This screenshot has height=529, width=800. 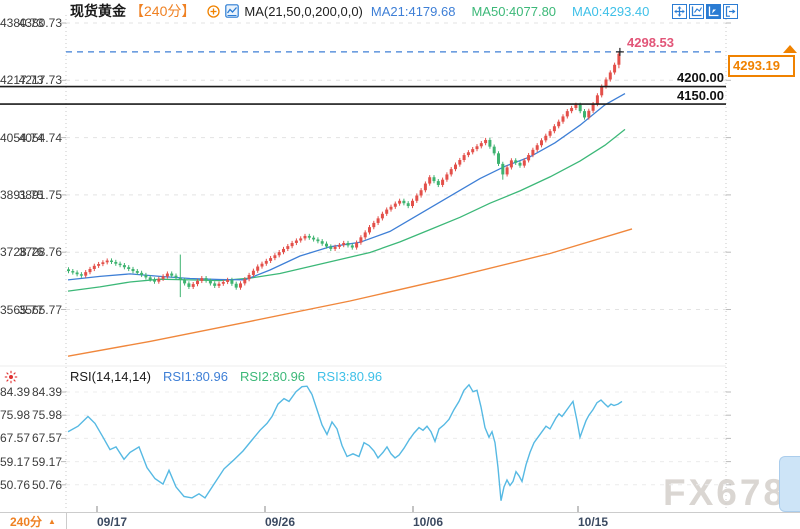 What do you see at coordinates (679, 11) in the screenshot?
I see `pan-crosshair-icon` at bounding box center [679, 11].